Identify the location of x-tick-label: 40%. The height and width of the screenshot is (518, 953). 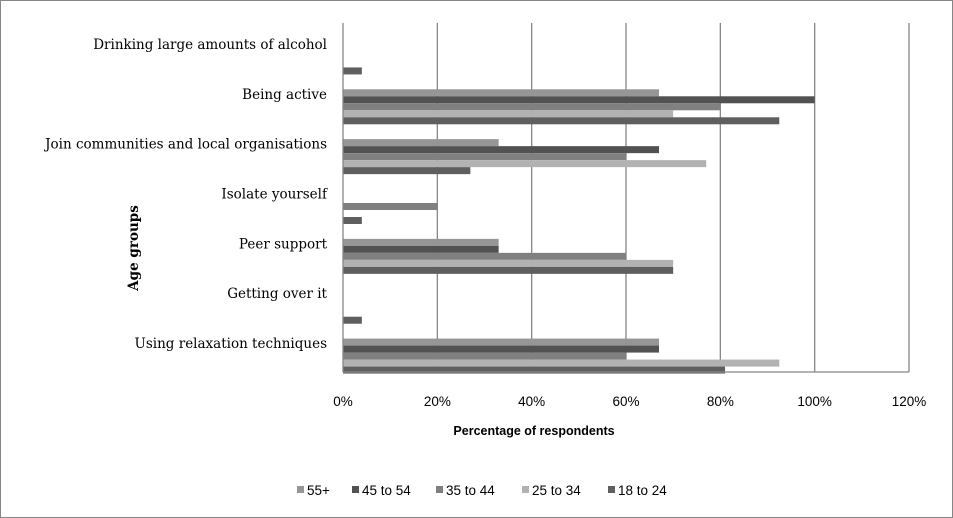
(531, 401).